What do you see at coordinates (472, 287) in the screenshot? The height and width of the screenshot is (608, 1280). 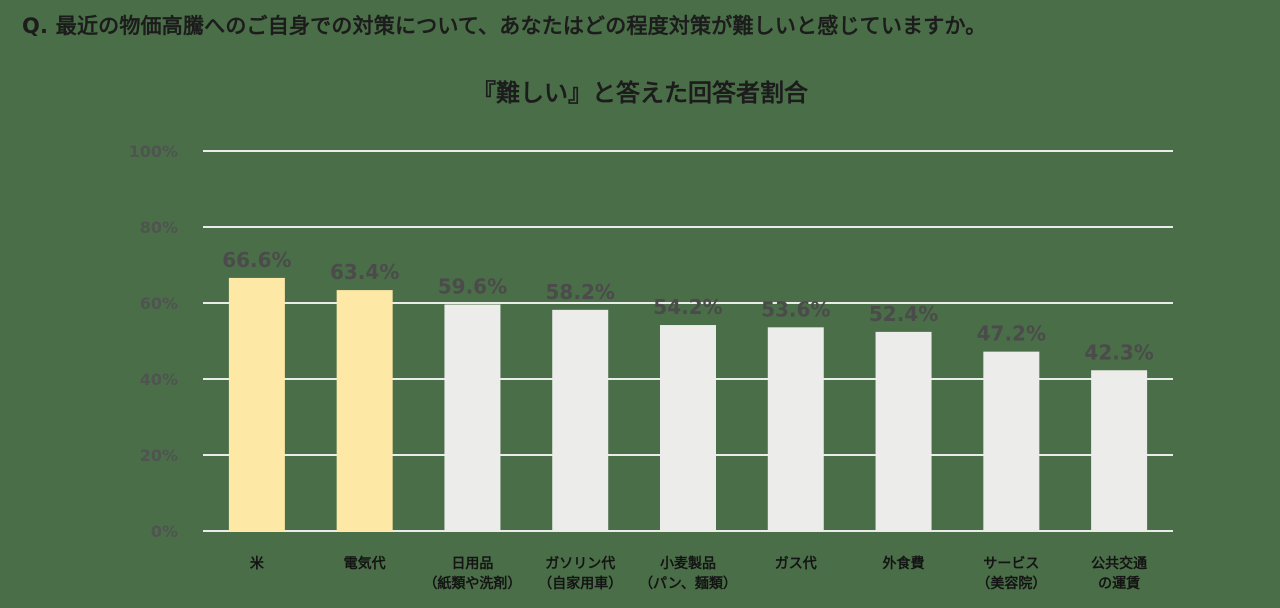 I see `data-label: 59.6%` at bounding box center [472, 287].